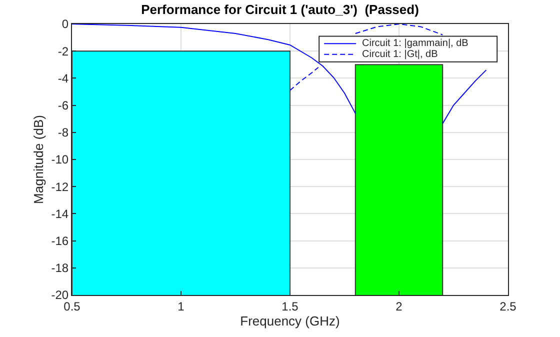  Describe the element at coordinates (290, 306) in the screenshot. I see `x-tick-label: 1.5` at that location.